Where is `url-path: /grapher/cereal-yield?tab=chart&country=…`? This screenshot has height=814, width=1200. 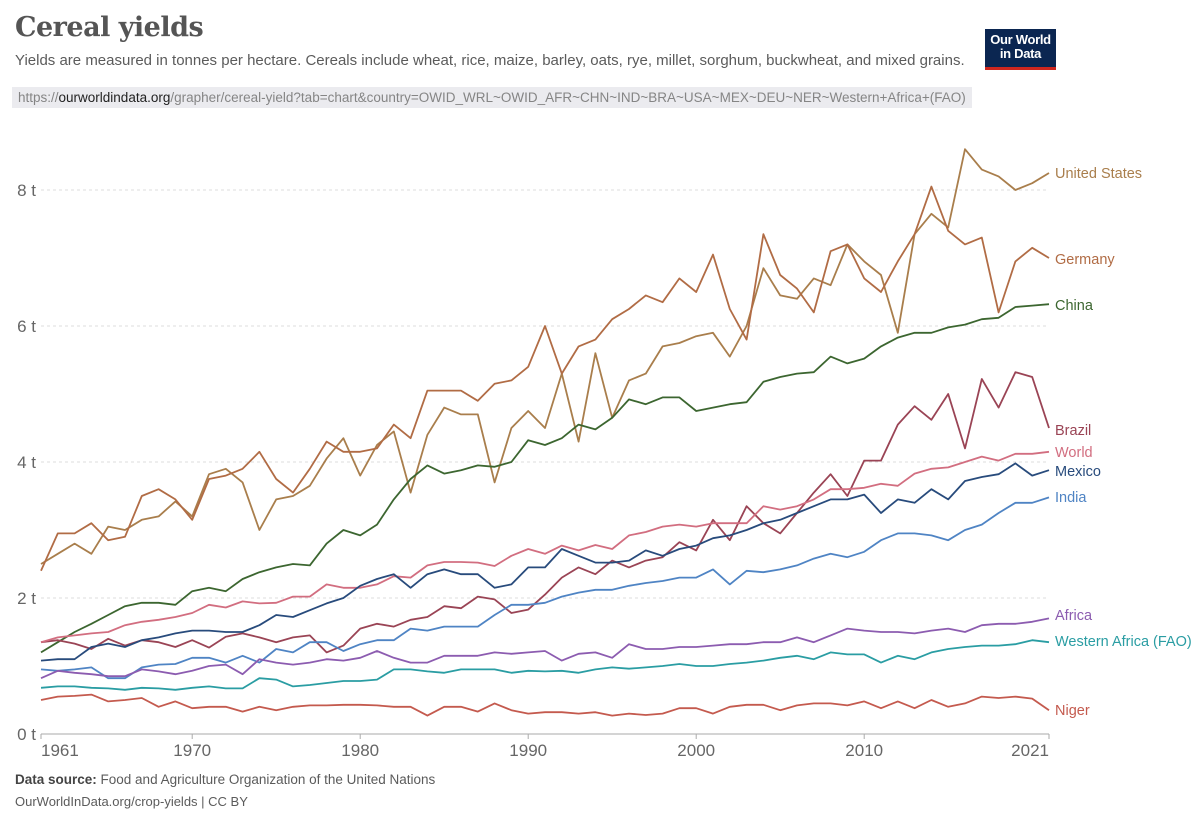 url-path: /grapher/cereal-yield?tab=chart&country=… is located at coordinates (568, 97).